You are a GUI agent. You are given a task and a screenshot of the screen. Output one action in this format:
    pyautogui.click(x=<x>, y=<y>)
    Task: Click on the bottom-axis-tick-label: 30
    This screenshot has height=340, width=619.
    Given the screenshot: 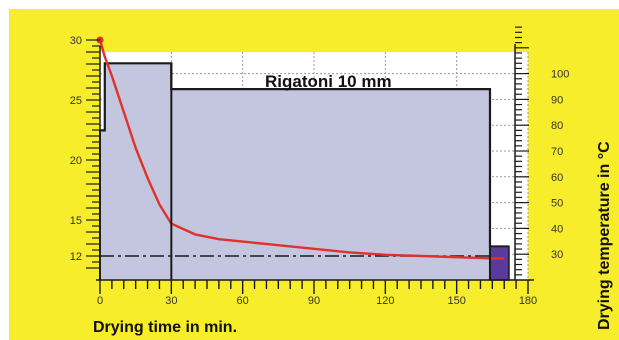 What is the action you would take?
    pyautogui.click(x=171, y=301)
    